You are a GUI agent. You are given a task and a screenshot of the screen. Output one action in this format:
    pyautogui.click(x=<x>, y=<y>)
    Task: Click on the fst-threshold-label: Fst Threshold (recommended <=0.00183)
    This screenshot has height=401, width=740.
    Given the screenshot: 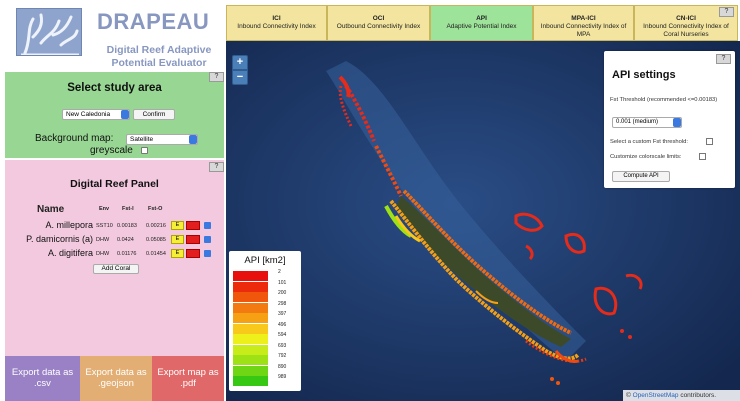 What is the action you would take?
    pyautogui.click(x=664, y=100)
    